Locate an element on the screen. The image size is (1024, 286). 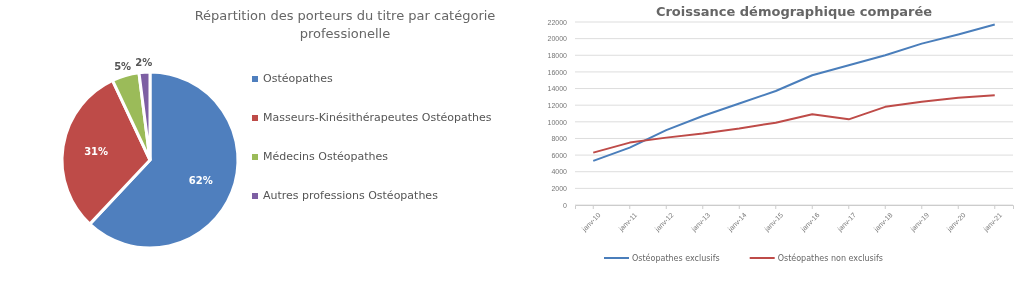
data-label: 2% is located at coordinates (144, 63).